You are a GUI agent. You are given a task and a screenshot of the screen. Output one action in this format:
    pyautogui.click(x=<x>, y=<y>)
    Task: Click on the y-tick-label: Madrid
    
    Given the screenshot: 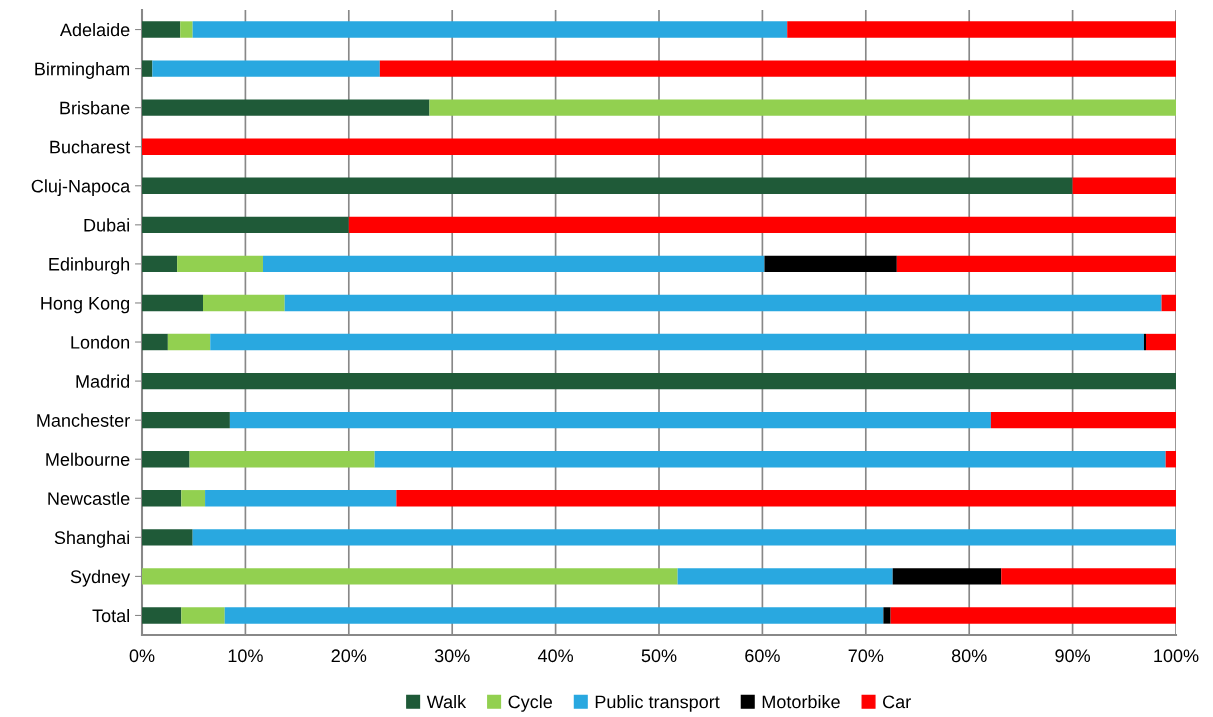 What is the action you would take?
    pyautogui.click(x=103, y=381)
    